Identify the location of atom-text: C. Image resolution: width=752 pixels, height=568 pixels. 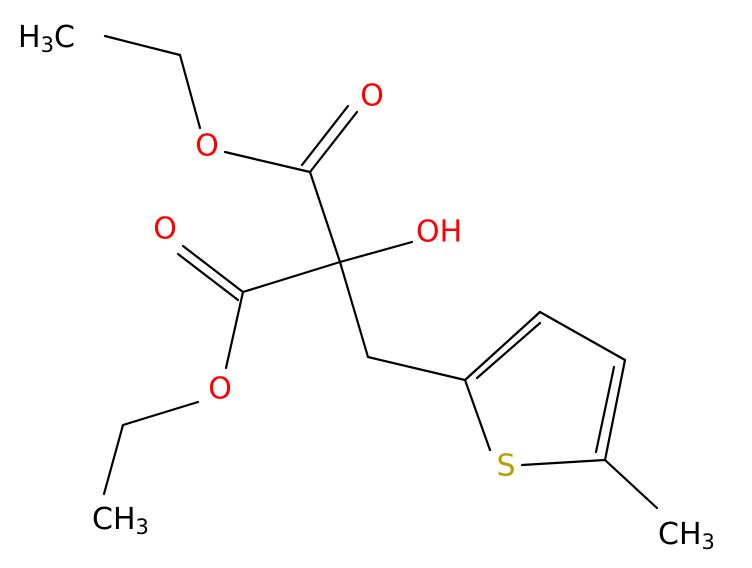
(64, 37).